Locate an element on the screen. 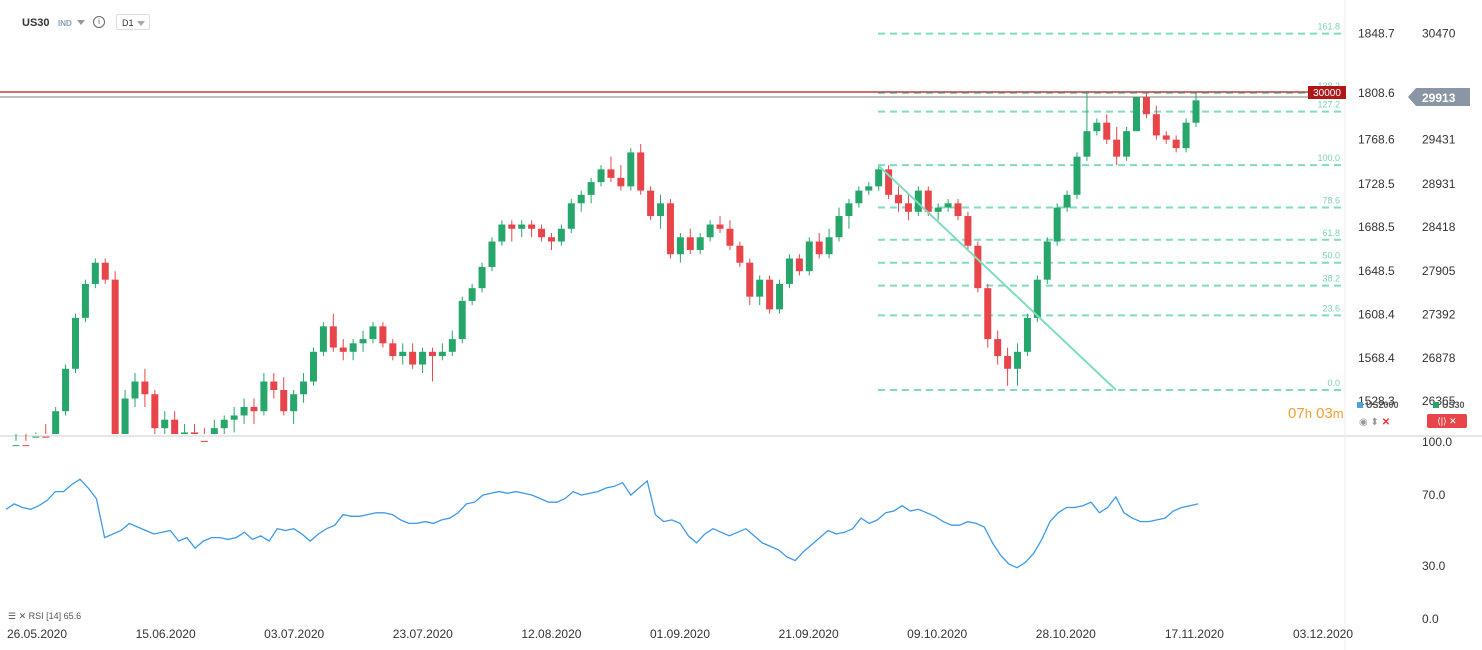 This screenshot has height=650, width=1482. countdown-hours-unit: h is located at coordinates (1308, 413).